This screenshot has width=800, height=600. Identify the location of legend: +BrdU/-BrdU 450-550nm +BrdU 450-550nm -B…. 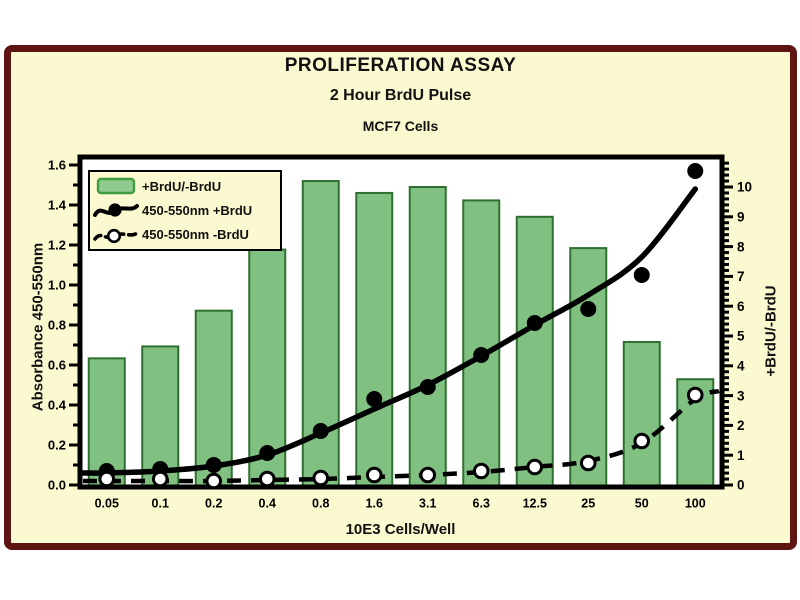
(185, 210).